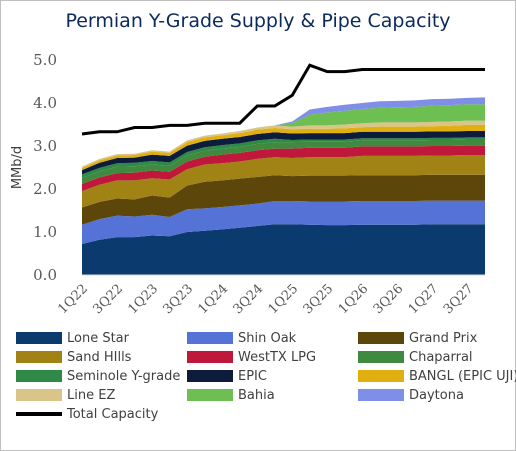  I want to click on x-tick-label: 1Q24, so click(214, 299).